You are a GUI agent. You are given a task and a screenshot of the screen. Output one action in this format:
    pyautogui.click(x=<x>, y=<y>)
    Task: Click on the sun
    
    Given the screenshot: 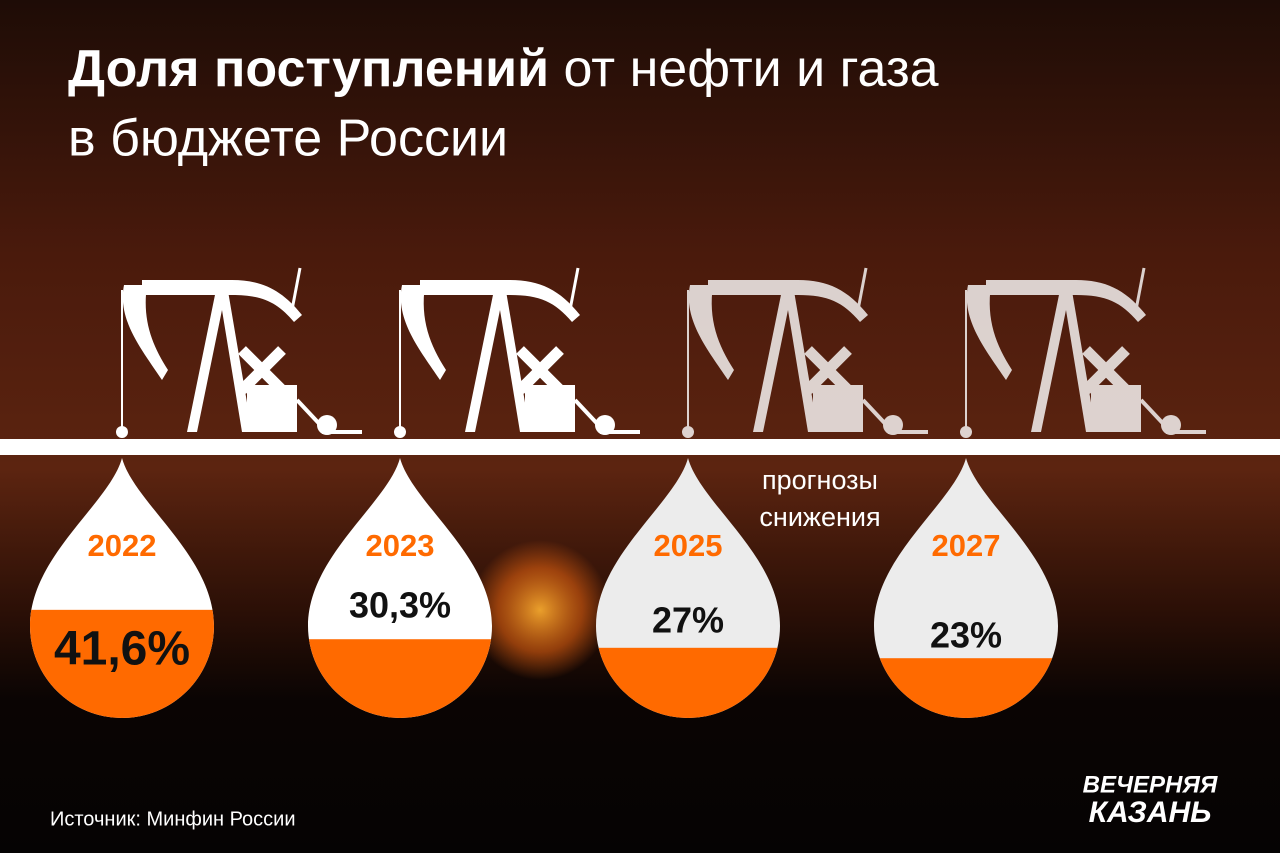 What is the action you would take?
    pyautogui.click(x=540, y=610)
    